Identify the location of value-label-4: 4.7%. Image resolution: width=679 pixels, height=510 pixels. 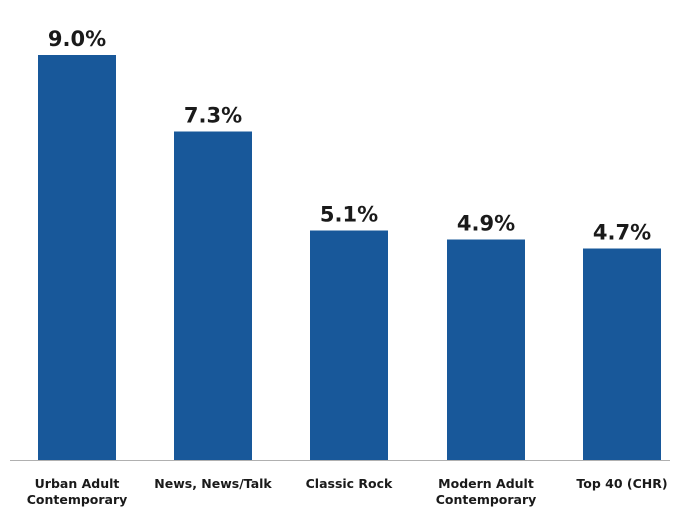
(622, 233).